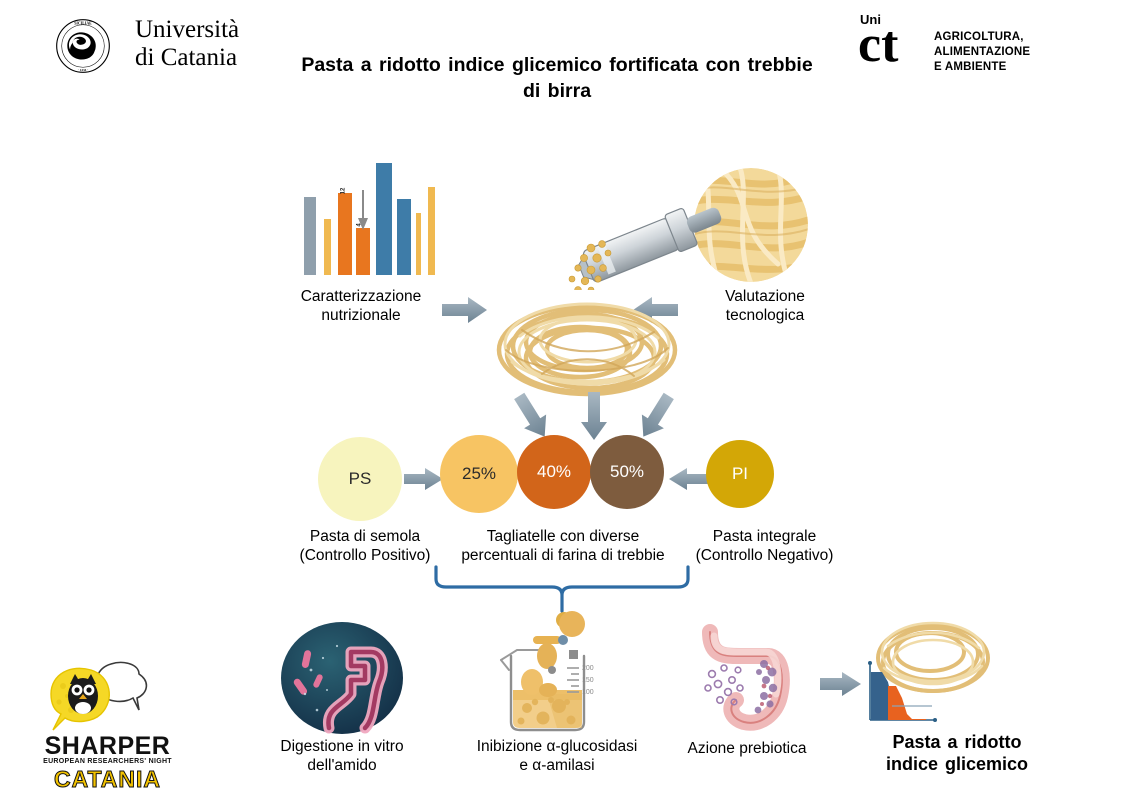 This screenshot has width=1122, height=794. Describe the element at coordinates (342, 678) in the screenshot. I see `gut-microscope-icon` at that location.